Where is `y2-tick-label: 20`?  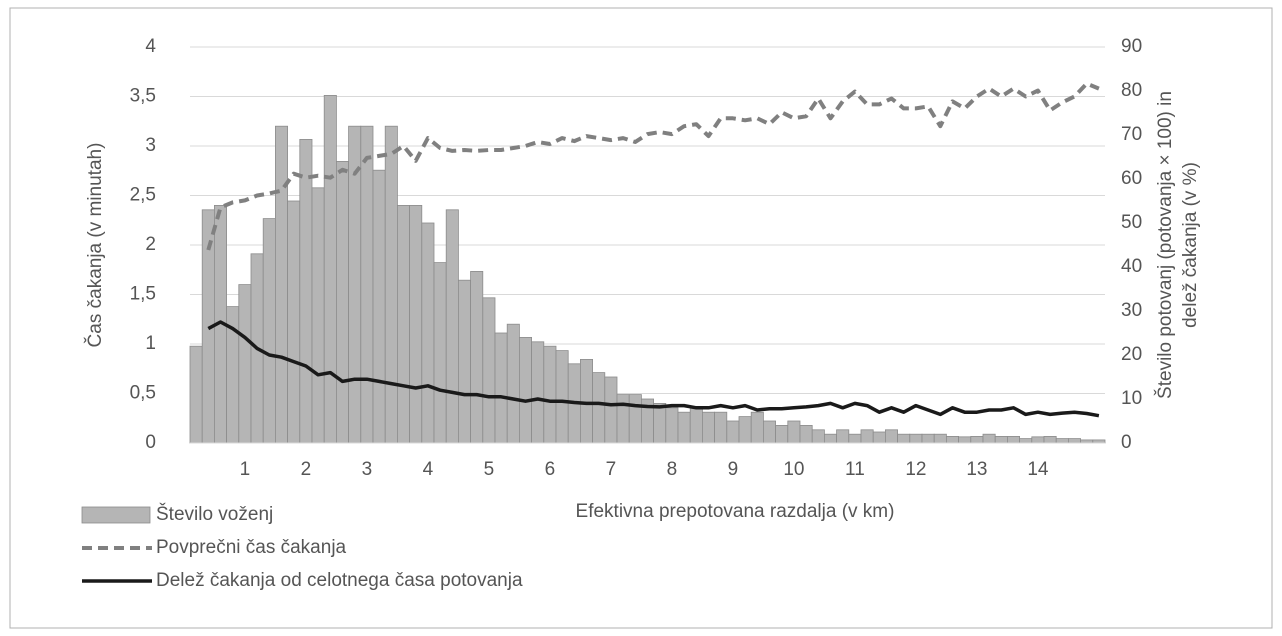
y2-tick-label: 20 is located at coordinates (1131, 354).